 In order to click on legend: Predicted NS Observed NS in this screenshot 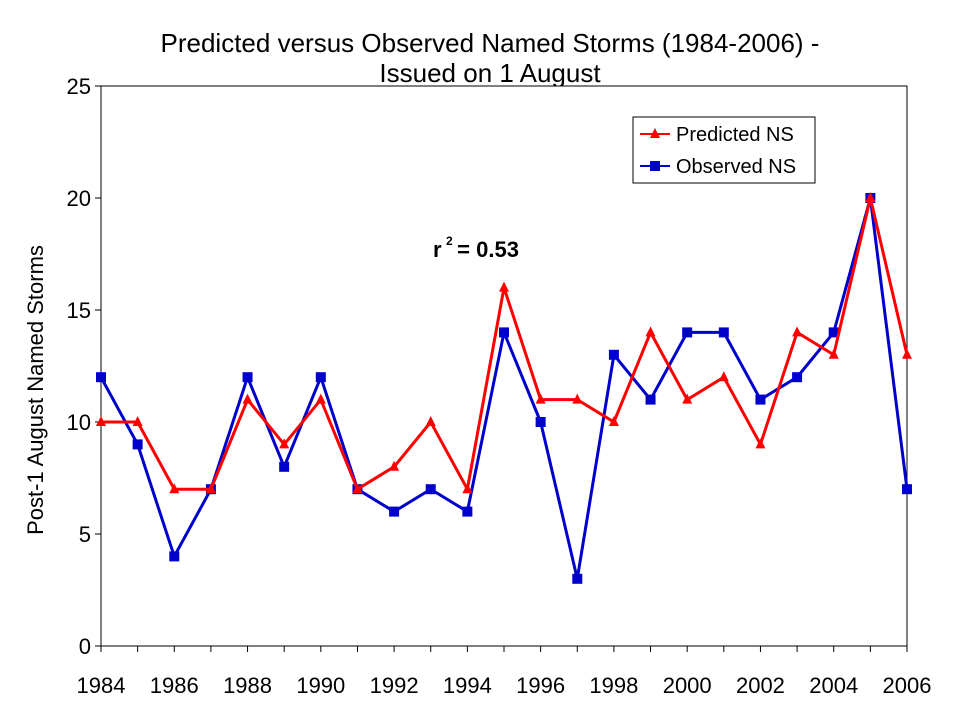, I will do `click(724, 150)`.